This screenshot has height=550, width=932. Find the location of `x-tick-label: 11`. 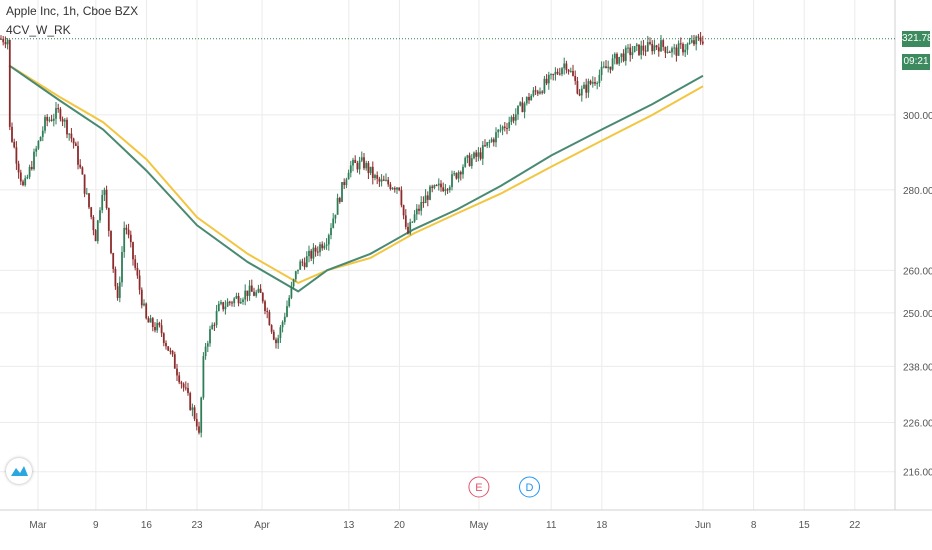

x-tick-label: 11 is located at coordinates (551, 525).